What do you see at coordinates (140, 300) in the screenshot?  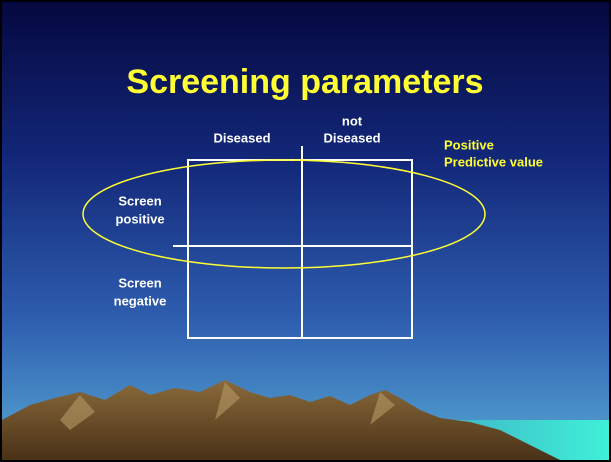 I see `row-header: negative` at bounding box center [140, 300].